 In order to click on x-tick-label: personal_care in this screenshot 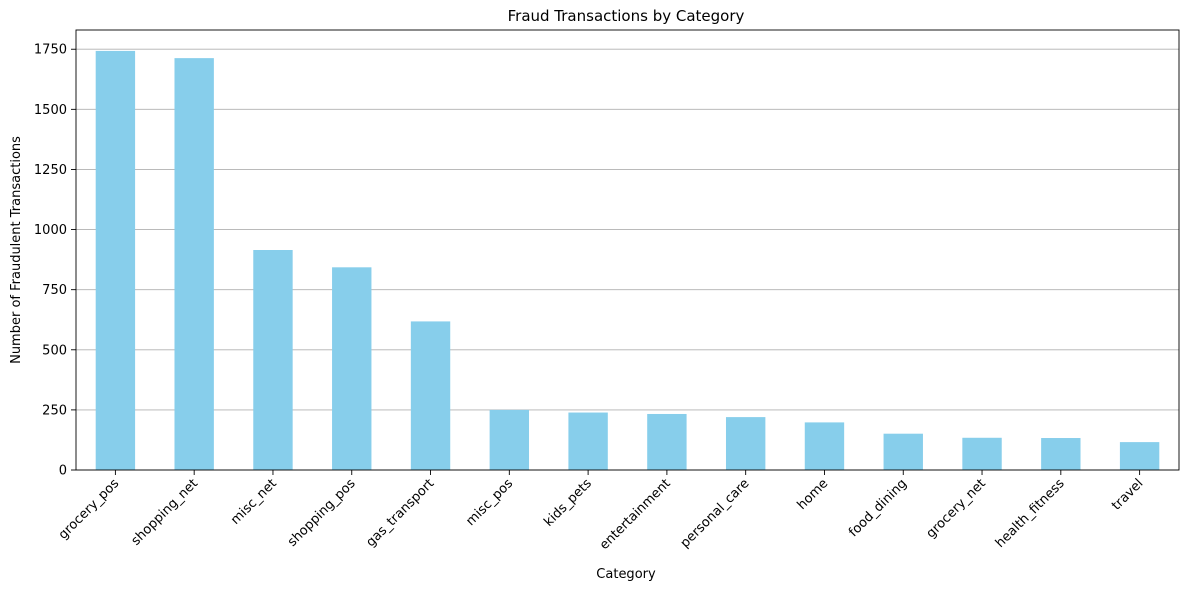, I will do `click(715, 513)`.